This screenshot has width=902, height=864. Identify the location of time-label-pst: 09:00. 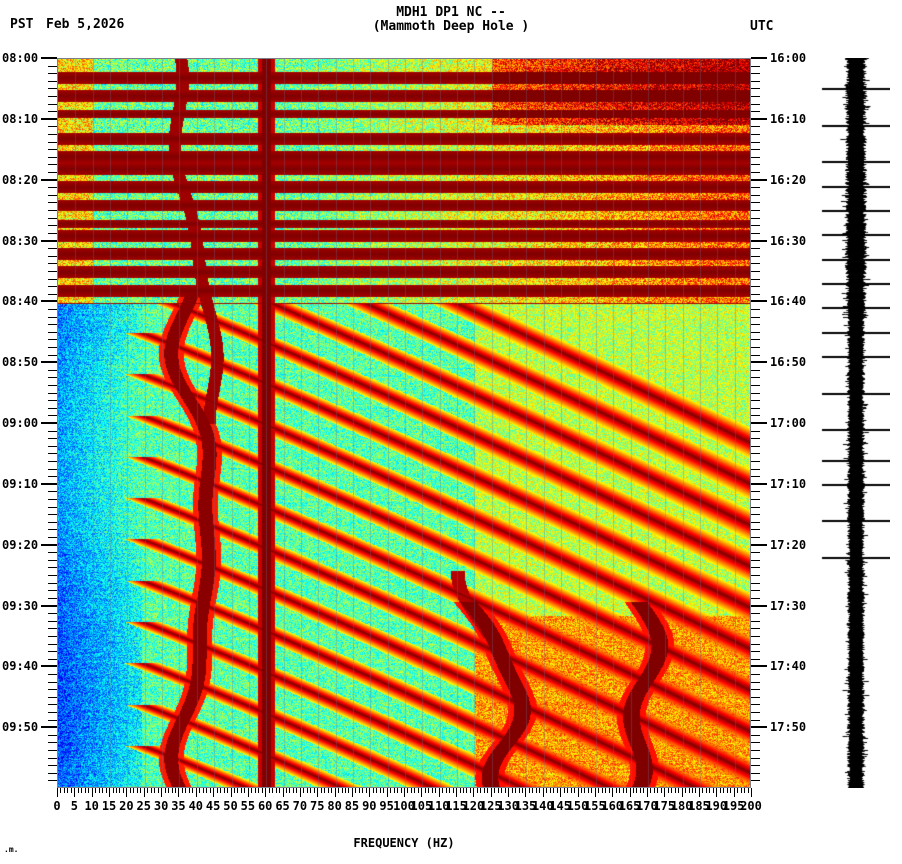
(20, 423).